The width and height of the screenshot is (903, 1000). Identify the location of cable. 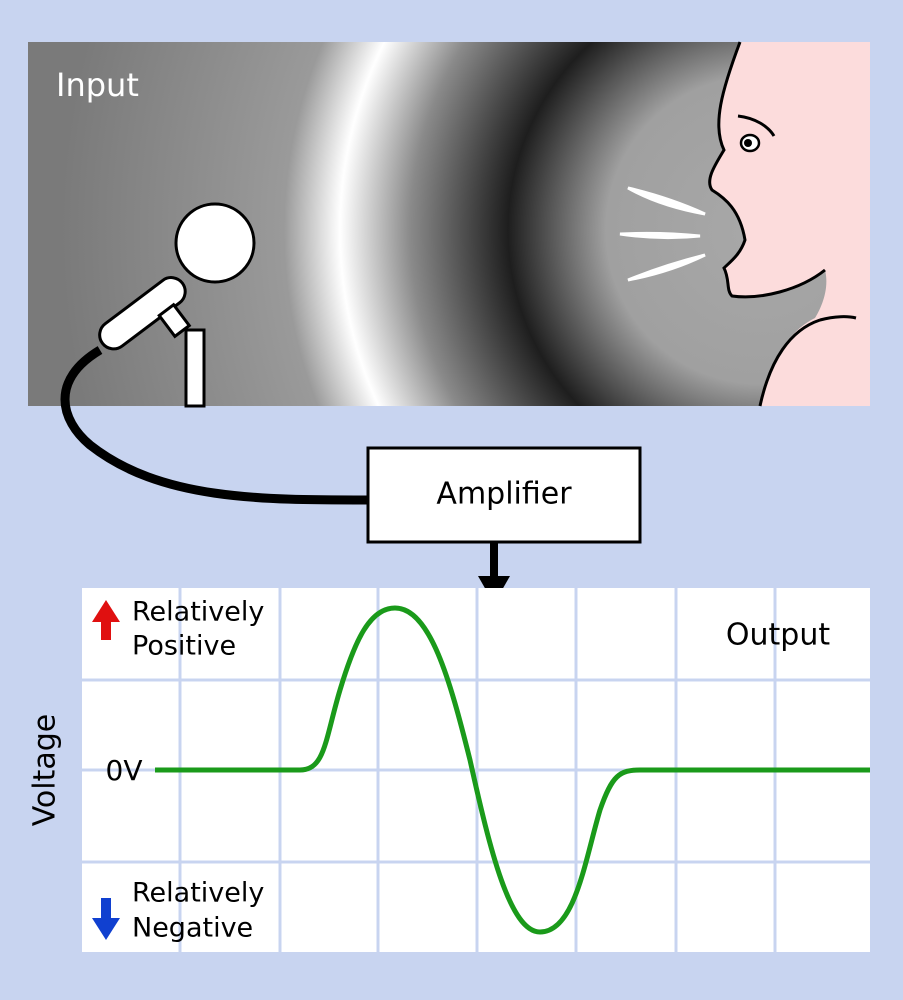
(214, 425).